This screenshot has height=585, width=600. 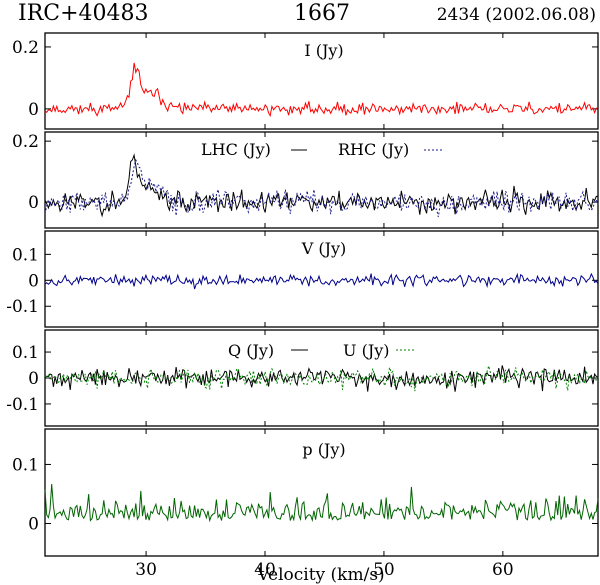 I want to click on panel-v-title: V (Jy), so click(x=324, y=248).